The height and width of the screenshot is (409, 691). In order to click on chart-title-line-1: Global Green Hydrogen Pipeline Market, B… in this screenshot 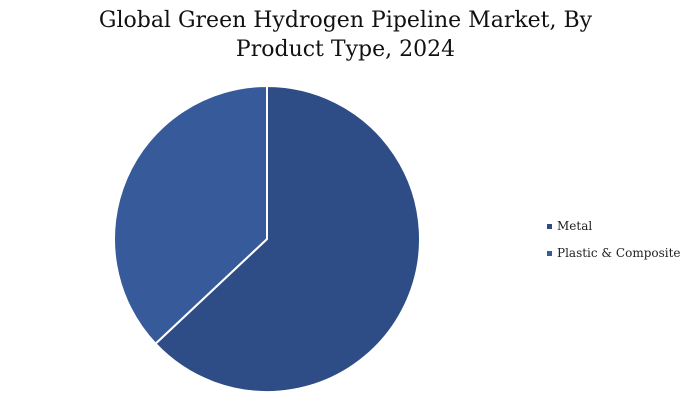, I will do `click(345, 20)`.